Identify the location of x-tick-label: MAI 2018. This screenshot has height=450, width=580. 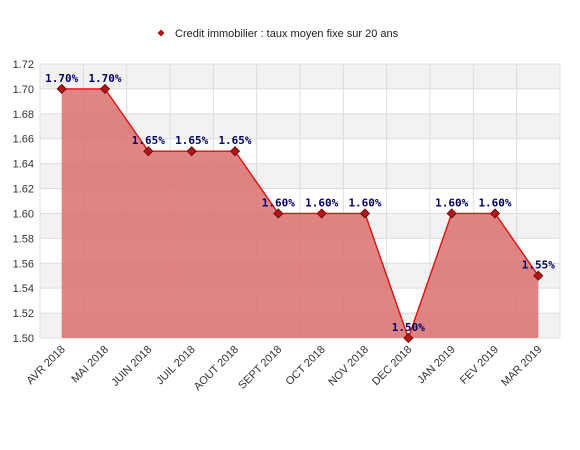
(90, 365).